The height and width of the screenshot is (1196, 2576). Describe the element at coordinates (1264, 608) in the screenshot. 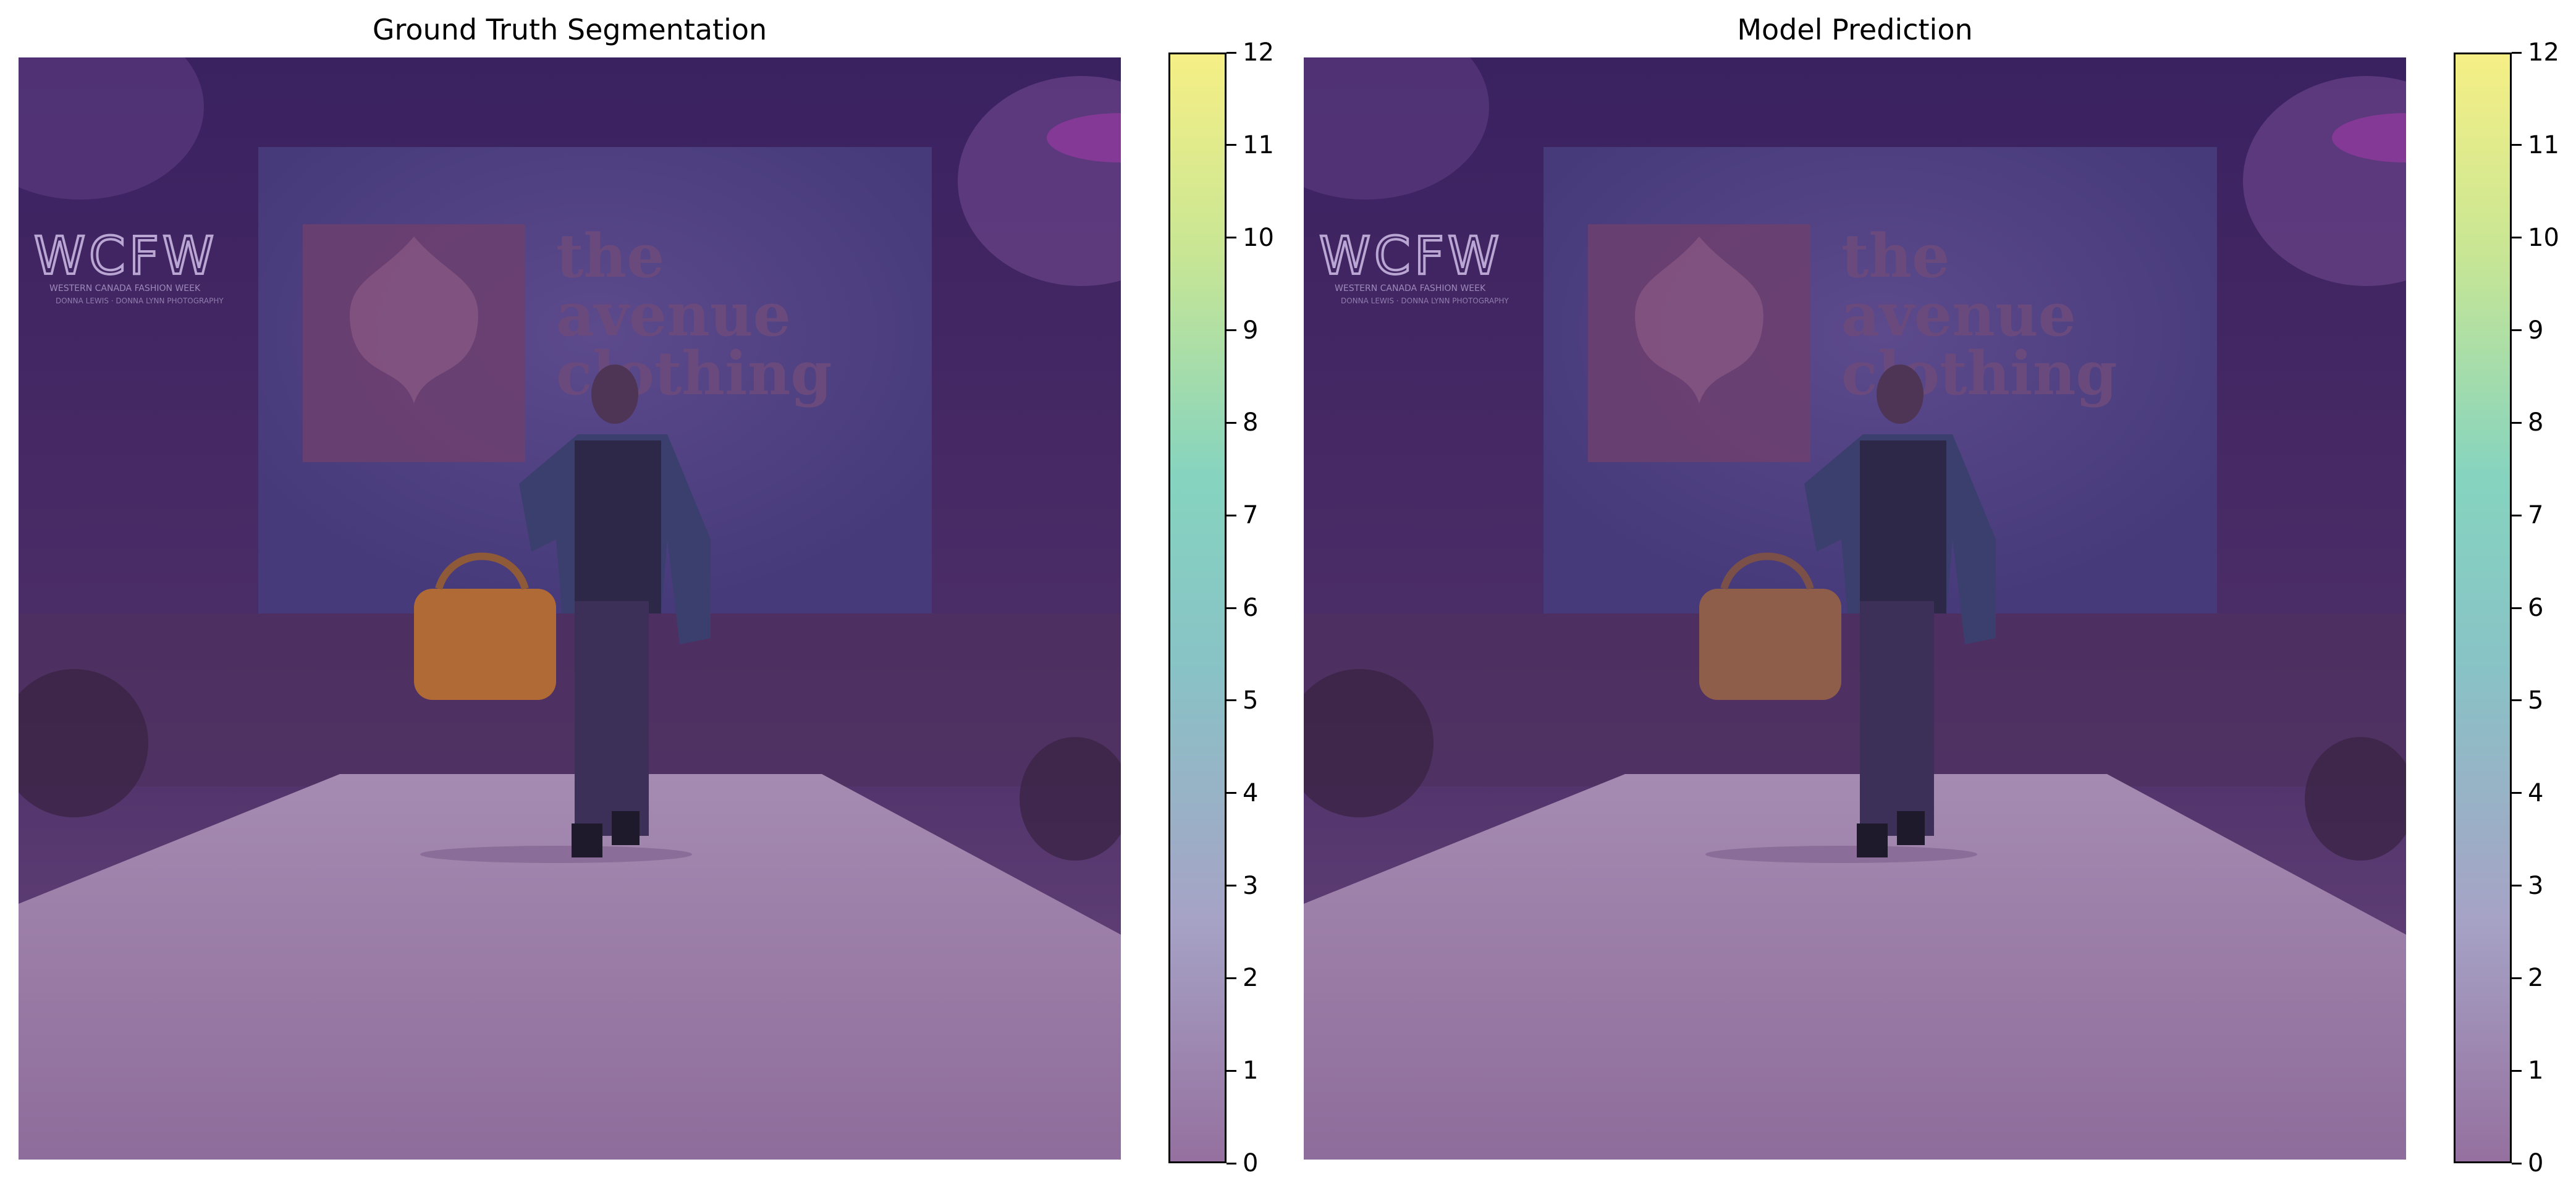

I see `colorbar-ticks-ground-truth: 12 11 10 9 8 7 6 5 4 3 2 1 0` at that location.